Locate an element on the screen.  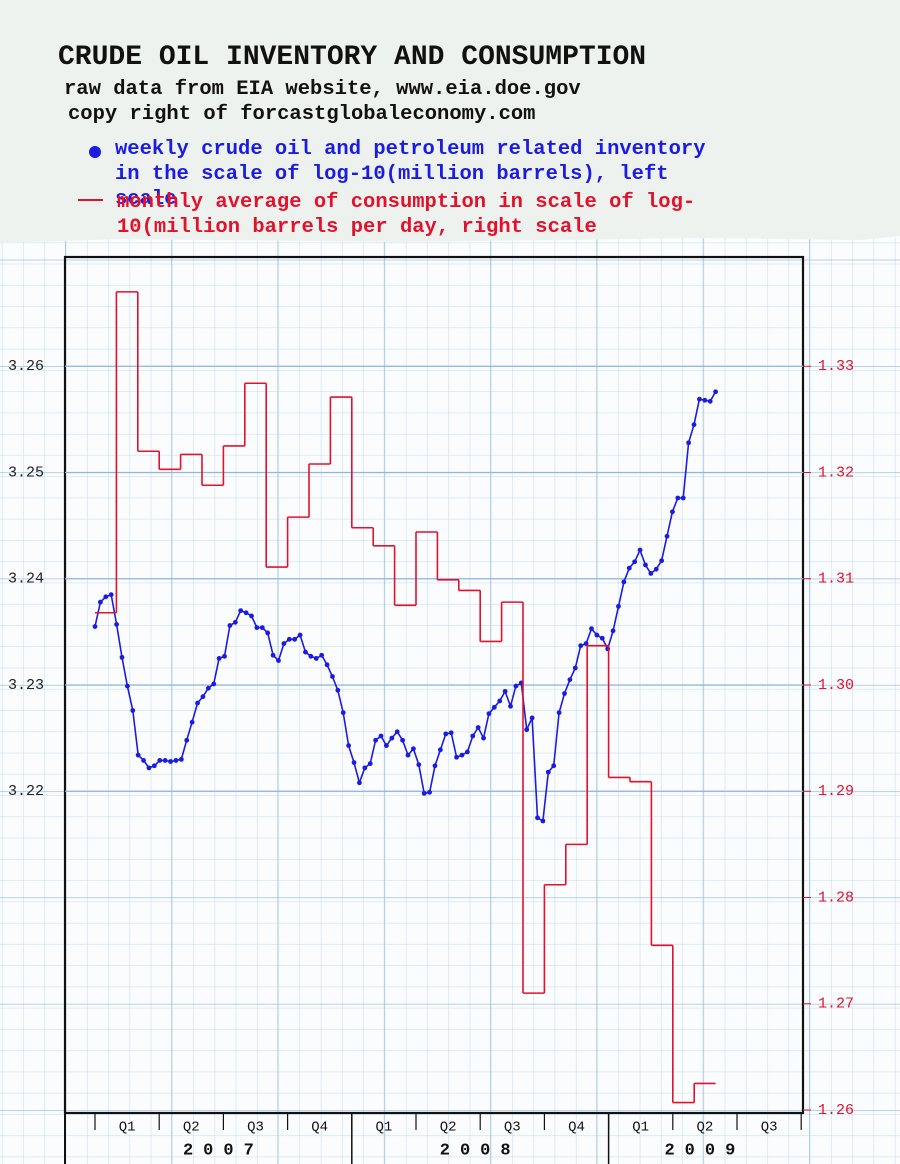
year-label: 2008 is located at coordinates (480, 1150).